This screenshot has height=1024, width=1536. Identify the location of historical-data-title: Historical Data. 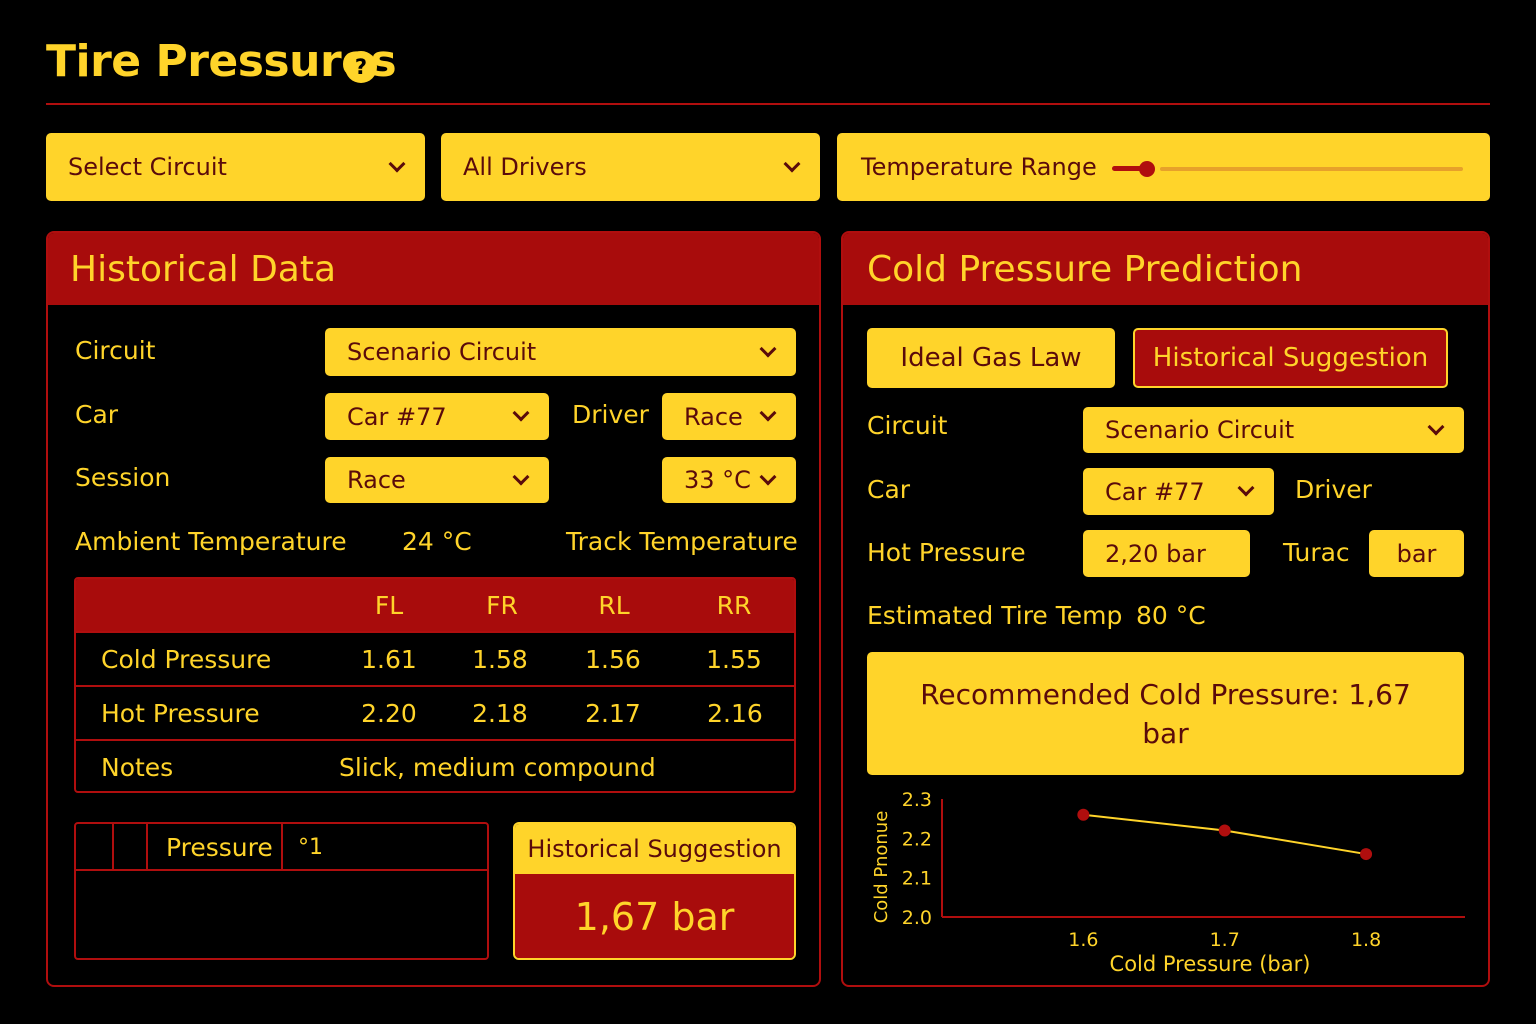
(433, 269).